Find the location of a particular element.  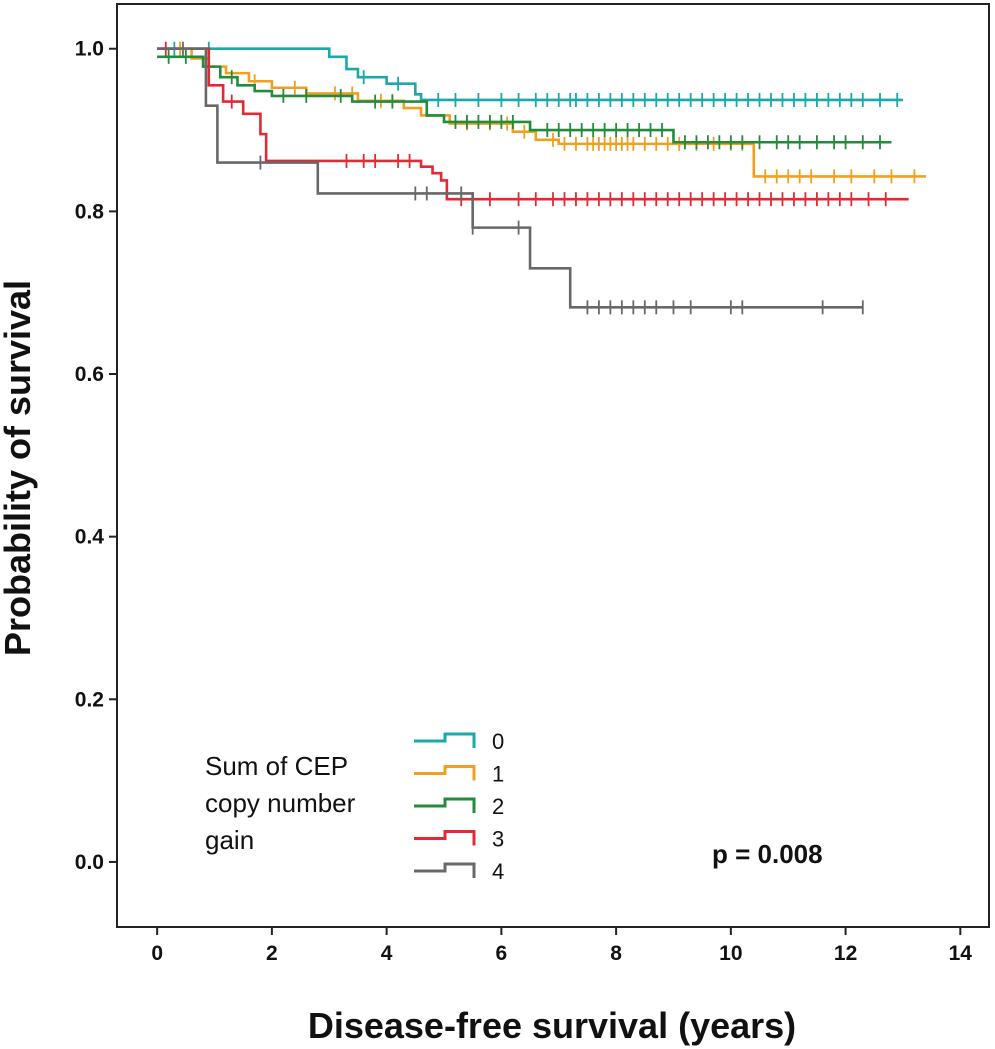

legend-items: 0 1 2 3 4 is located at coordinates (459, 806).